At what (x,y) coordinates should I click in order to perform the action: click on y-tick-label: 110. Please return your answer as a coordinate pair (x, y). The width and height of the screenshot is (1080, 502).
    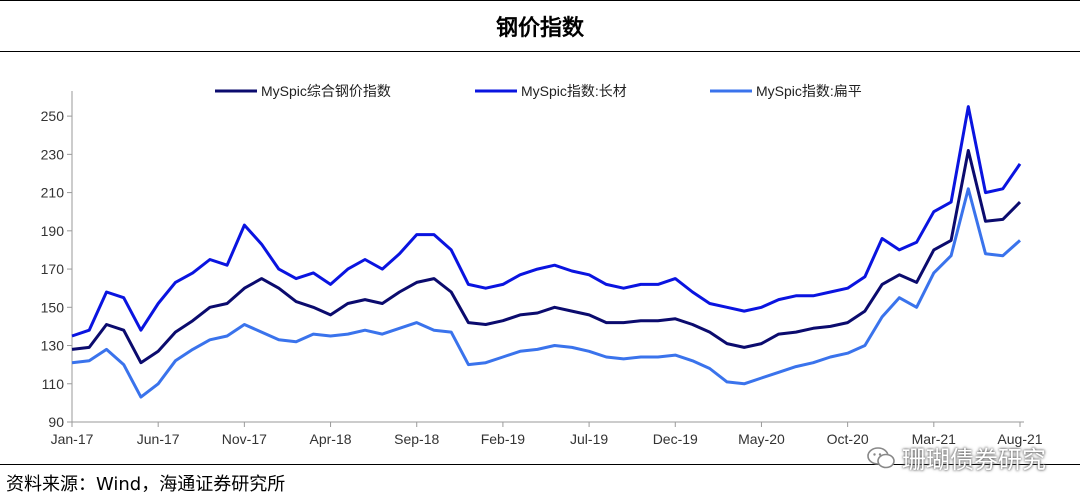
    Looking at the image, I should click on (53, 384).